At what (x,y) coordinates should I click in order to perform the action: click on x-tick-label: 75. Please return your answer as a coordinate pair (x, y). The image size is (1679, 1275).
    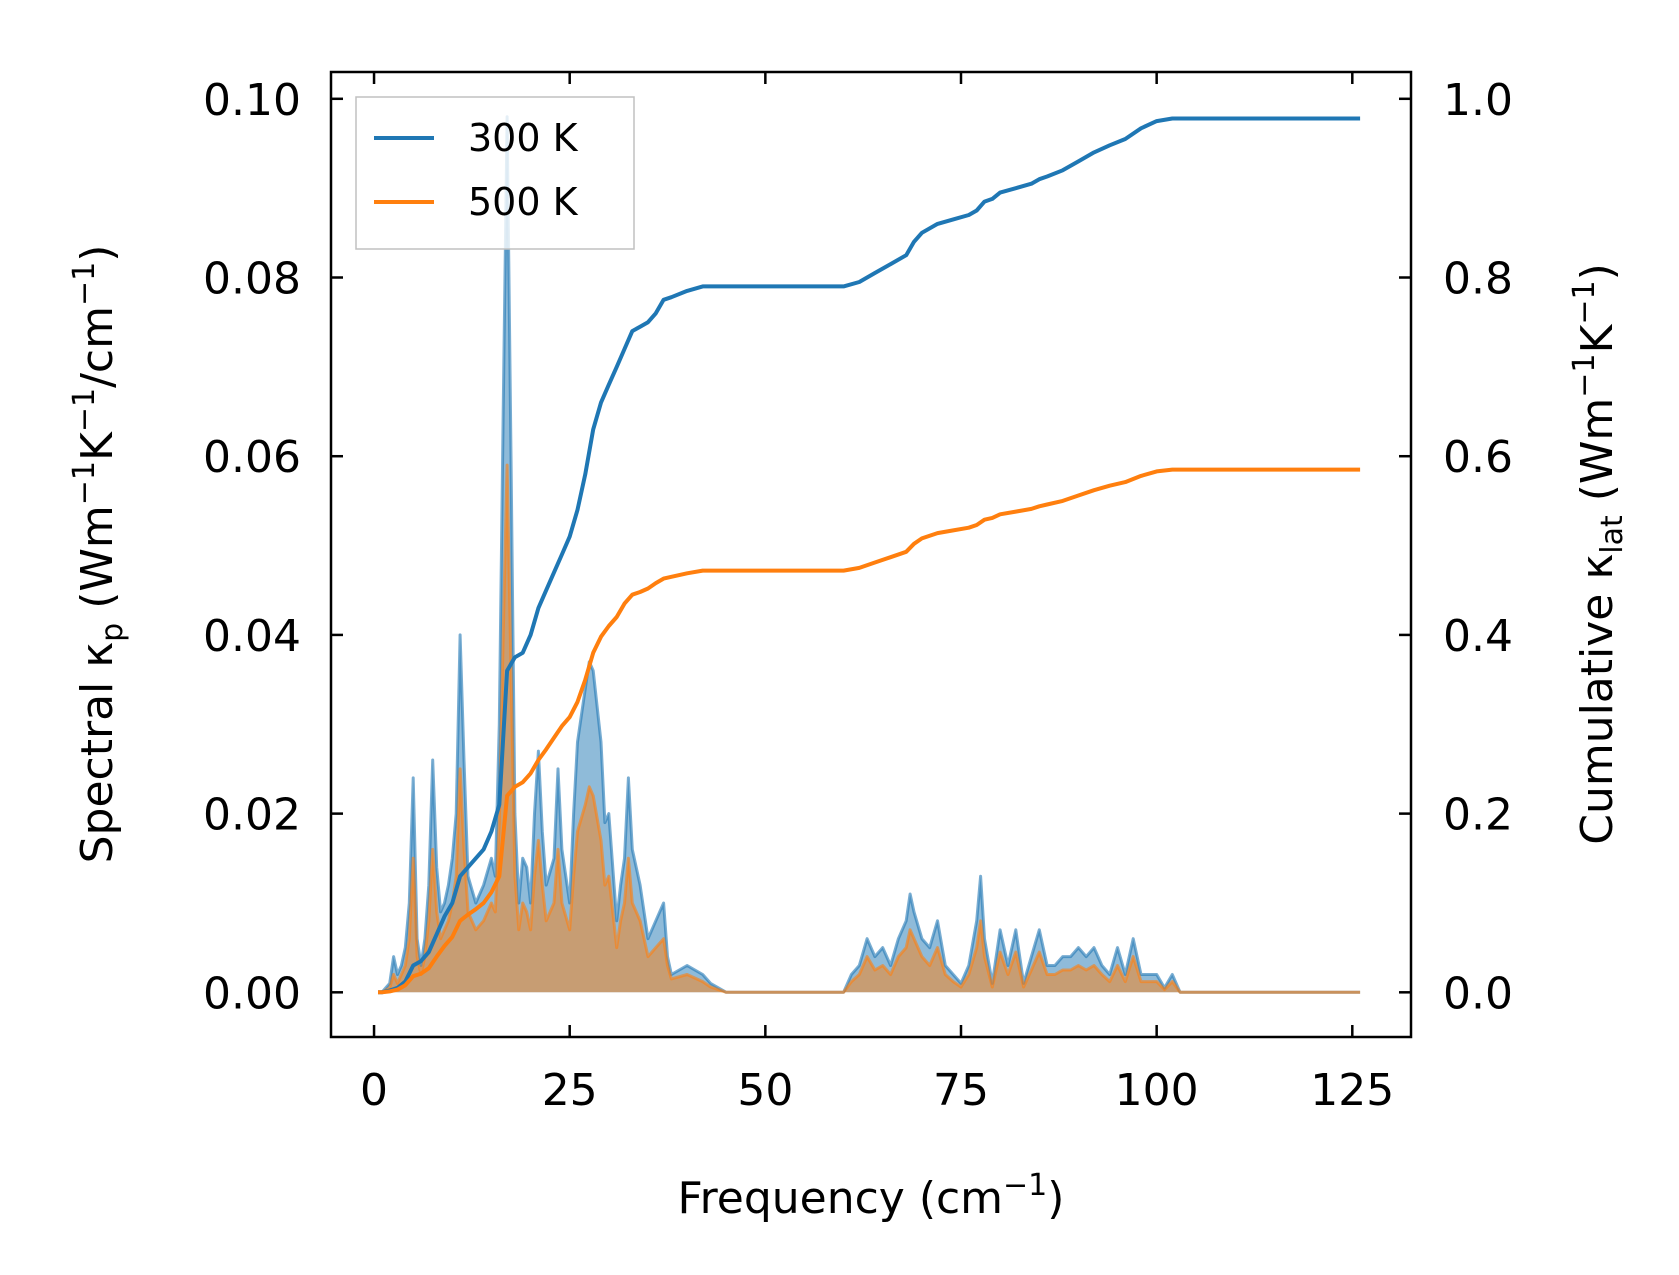
    Looking at the image, I should click on (961, 1090).